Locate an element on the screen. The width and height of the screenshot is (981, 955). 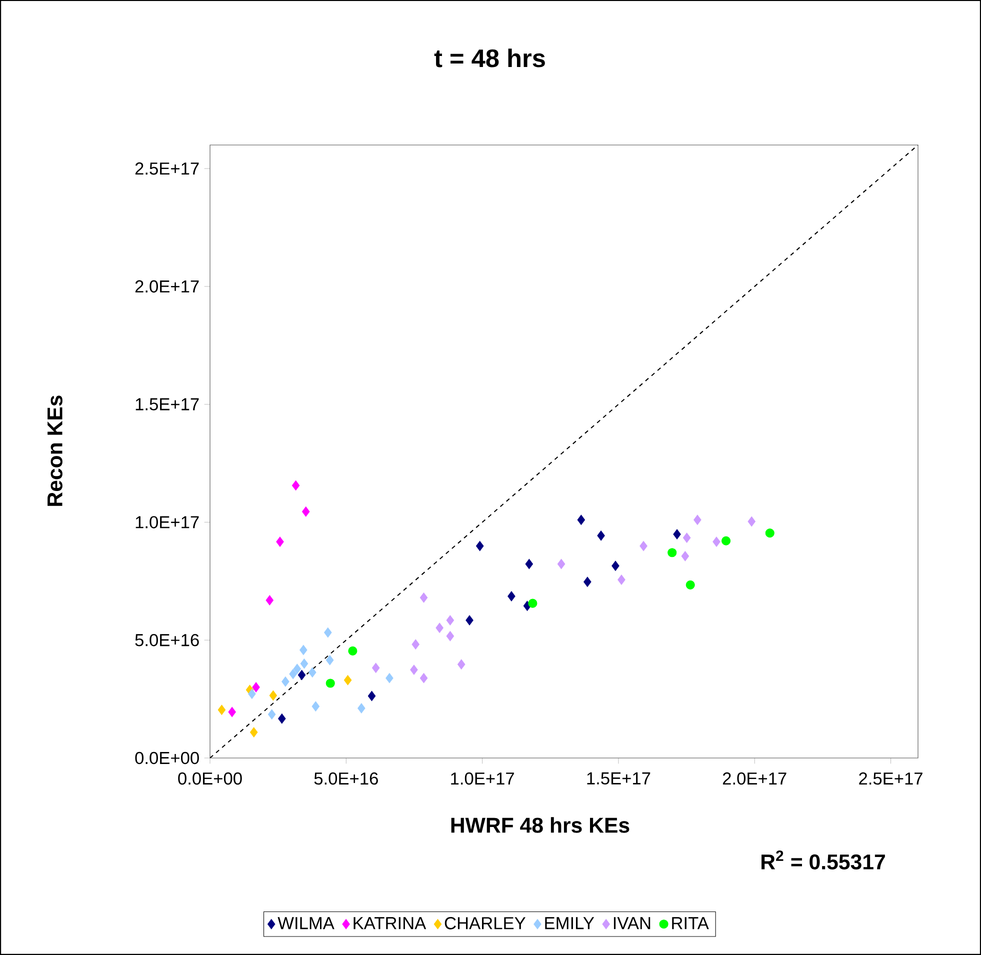
y-axis-title: Recon KEs is located at coordinates (55, 451).